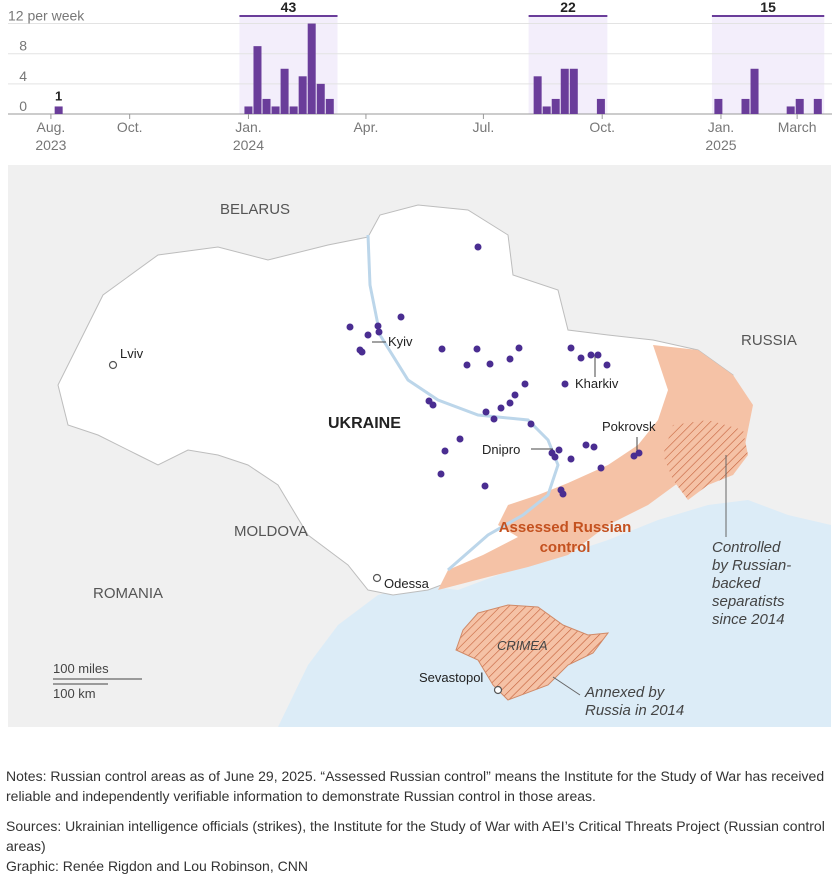 The image size is (839, 874). I want to click on y-tick-label: 8, so click(23, 46).